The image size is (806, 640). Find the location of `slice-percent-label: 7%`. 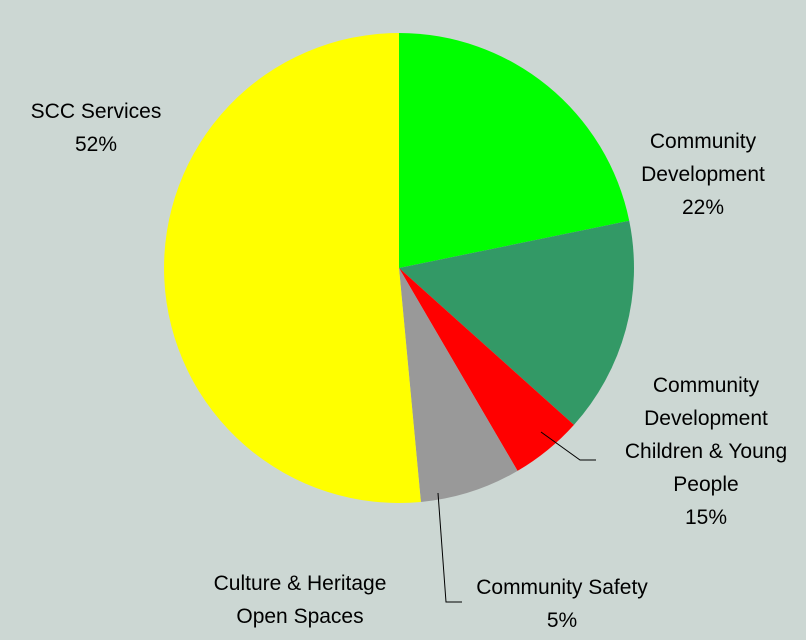

slice-percent-label: 7% is located at coordinates (300, 639).